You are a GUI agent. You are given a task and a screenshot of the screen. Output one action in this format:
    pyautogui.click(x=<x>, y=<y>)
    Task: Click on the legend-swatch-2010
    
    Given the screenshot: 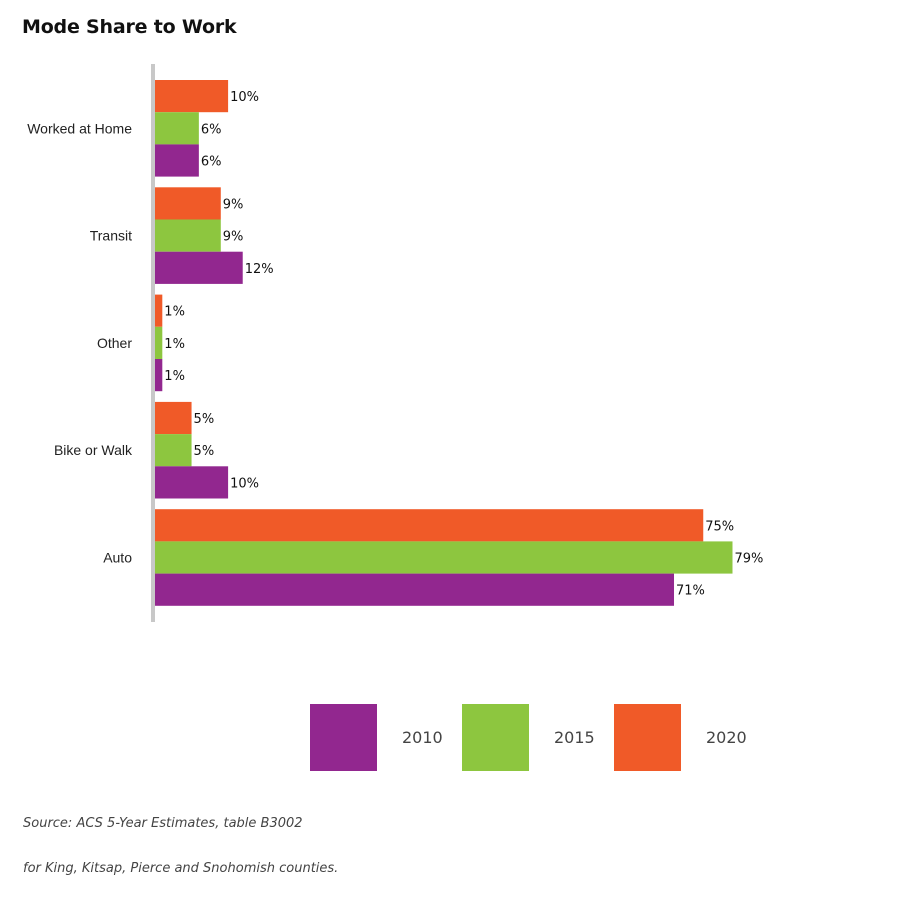 What is the action you would take?
    pyautogui.click(x=343, y=737)
    